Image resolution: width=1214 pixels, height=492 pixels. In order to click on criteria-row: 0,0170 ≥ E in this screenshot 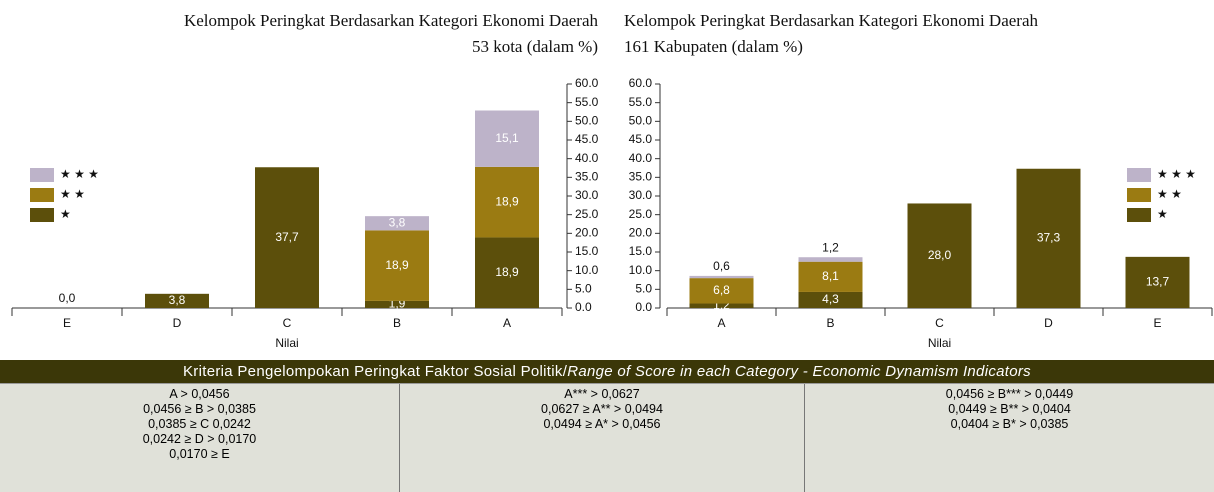, I will do `click(199, 454)`.